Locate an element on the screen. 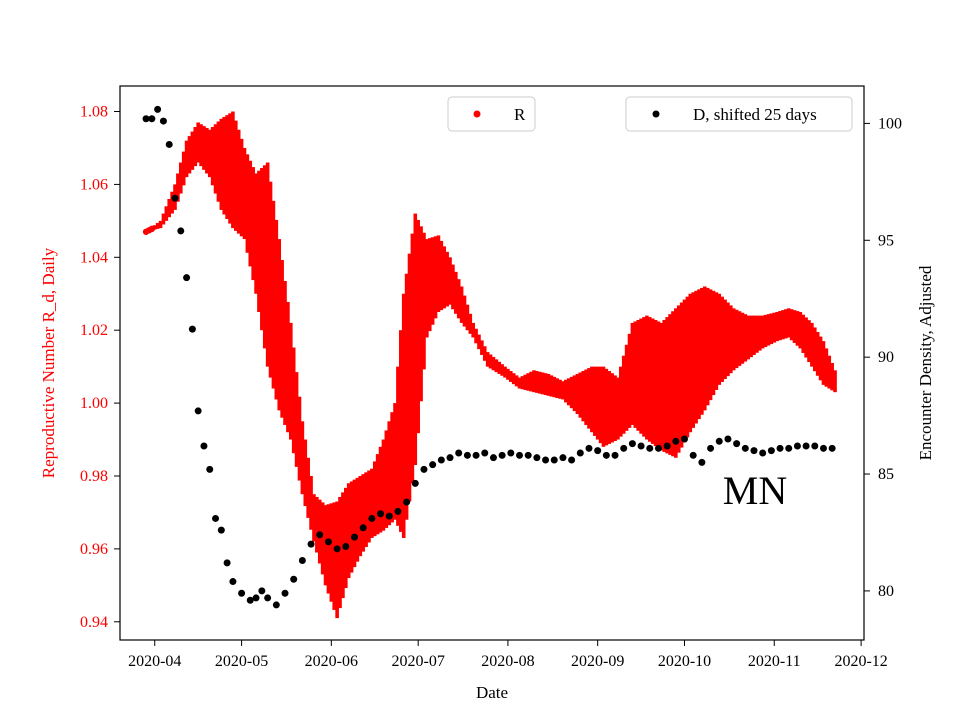  x-tick-label: 2020-10 is located at coordinates (684, 661).